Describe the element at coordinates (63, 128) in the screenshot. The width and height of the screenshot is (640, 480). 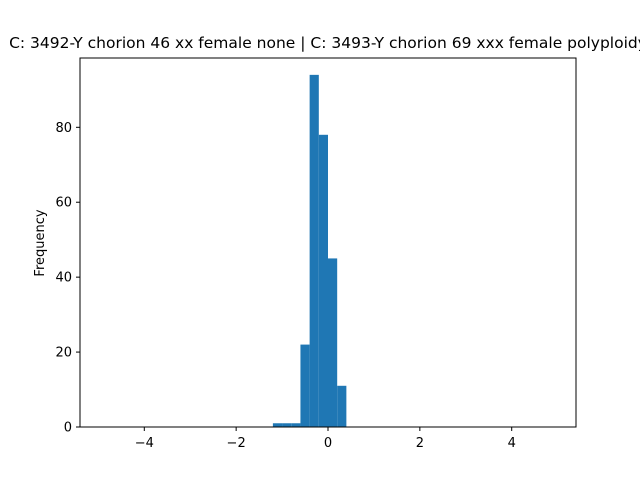
I see `y-tick-label: 80` at that location.